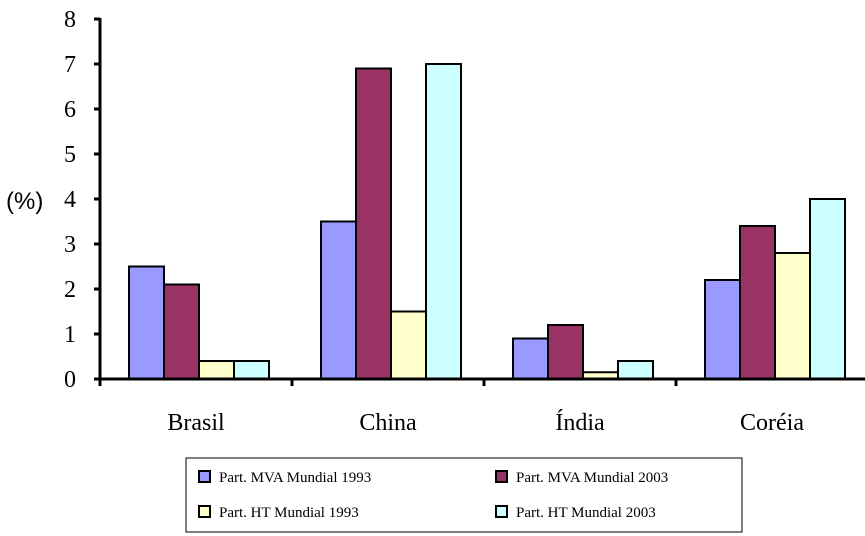  I want to click on bar-coréia-series-3, so click(792, 316).